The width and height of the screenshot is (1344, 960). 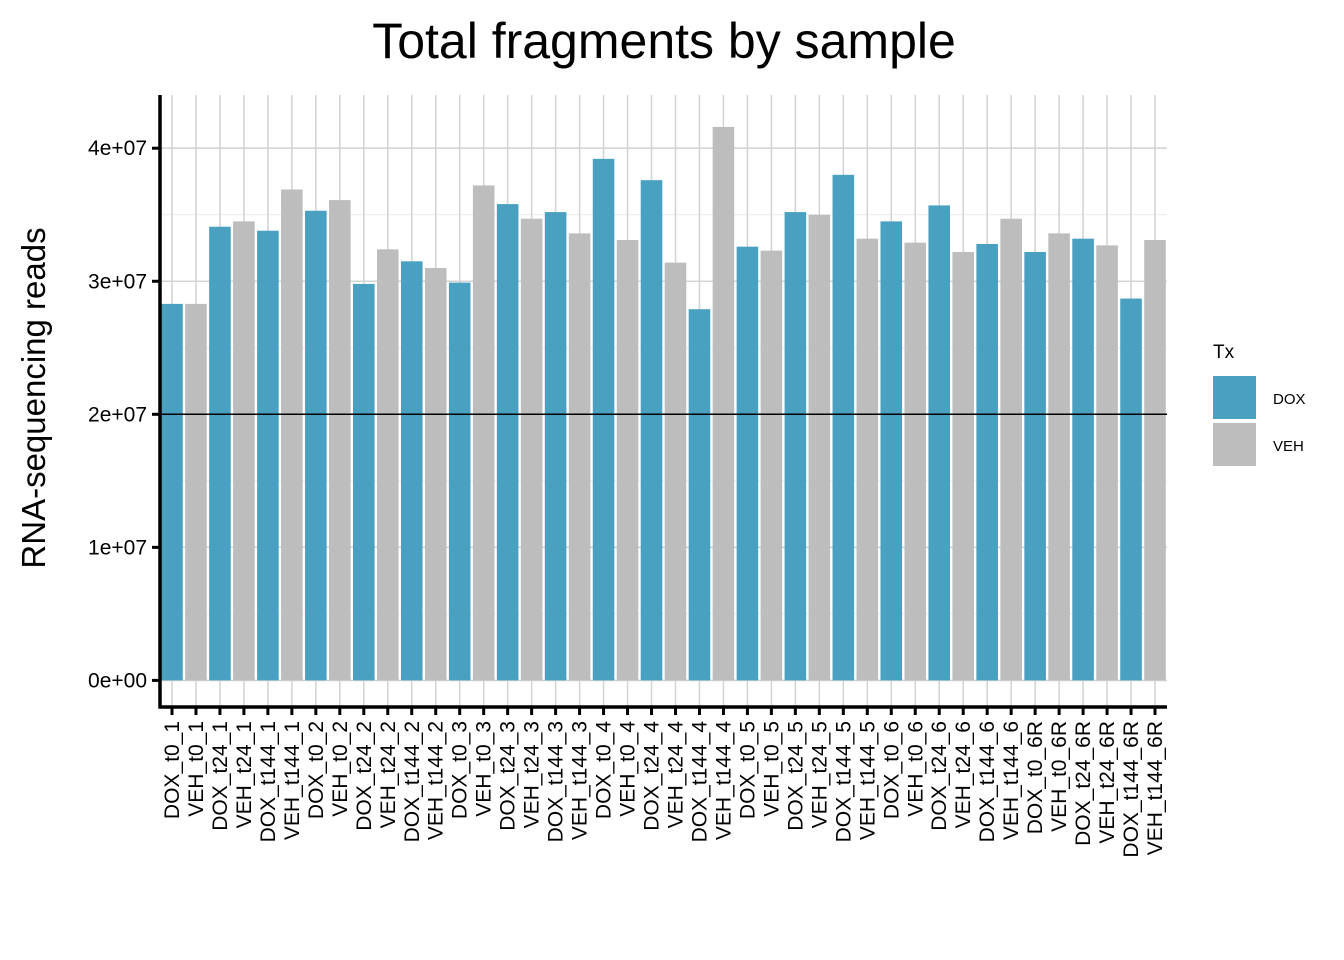 I want to click on x-tick-label: DOX_t144_3, so click(x=556, y=781).